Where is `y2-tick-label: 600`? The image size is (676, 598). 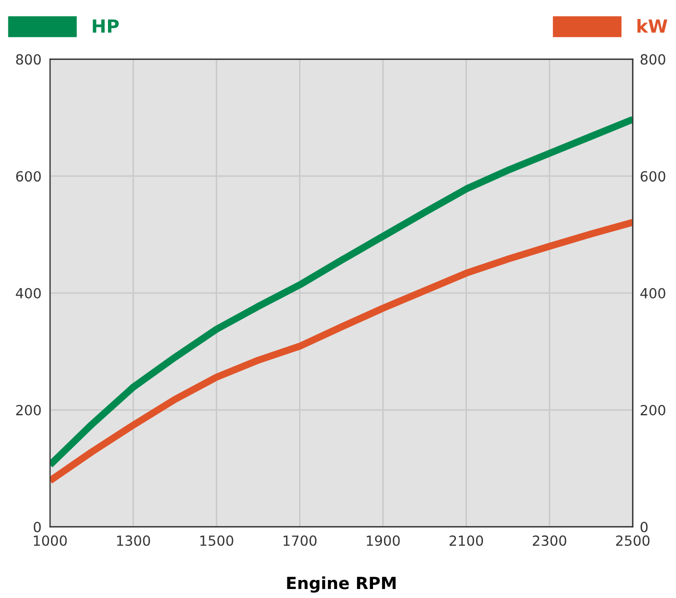 y2-tick-label: 600 is located at coordinates (653, 176).